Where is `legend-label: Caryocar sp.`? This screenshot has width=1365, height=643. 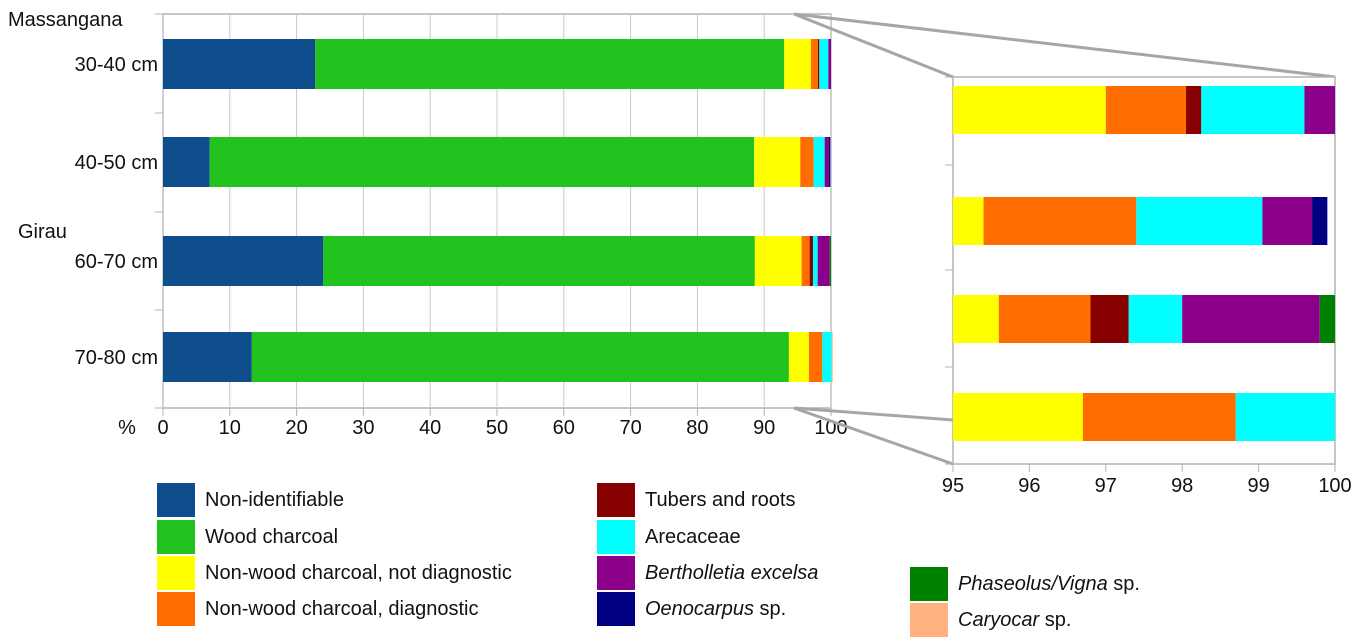 legend-label: Caryocar sp. is located at coordinates (1015, 619).